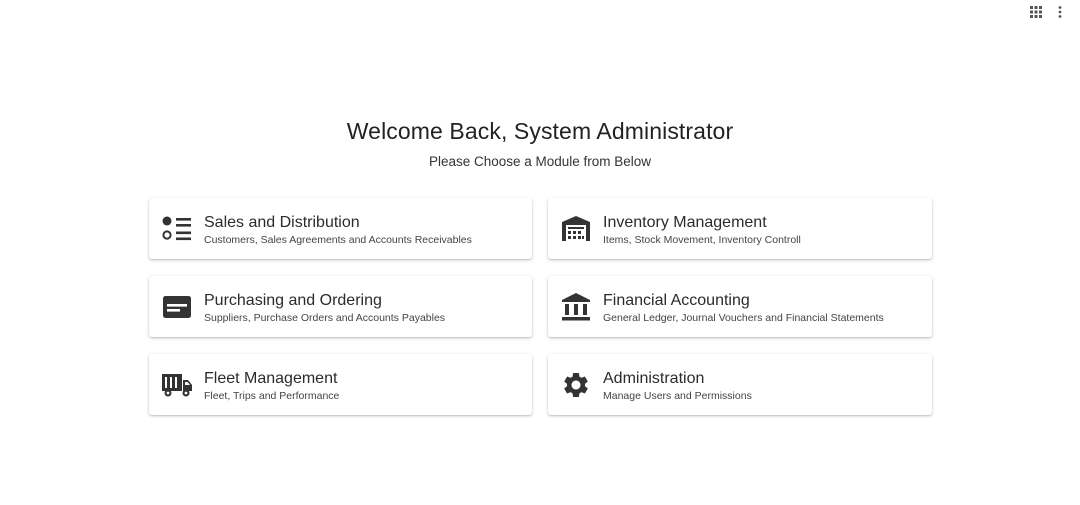  I want to click on more-vert-icon, so click(1060, 12).